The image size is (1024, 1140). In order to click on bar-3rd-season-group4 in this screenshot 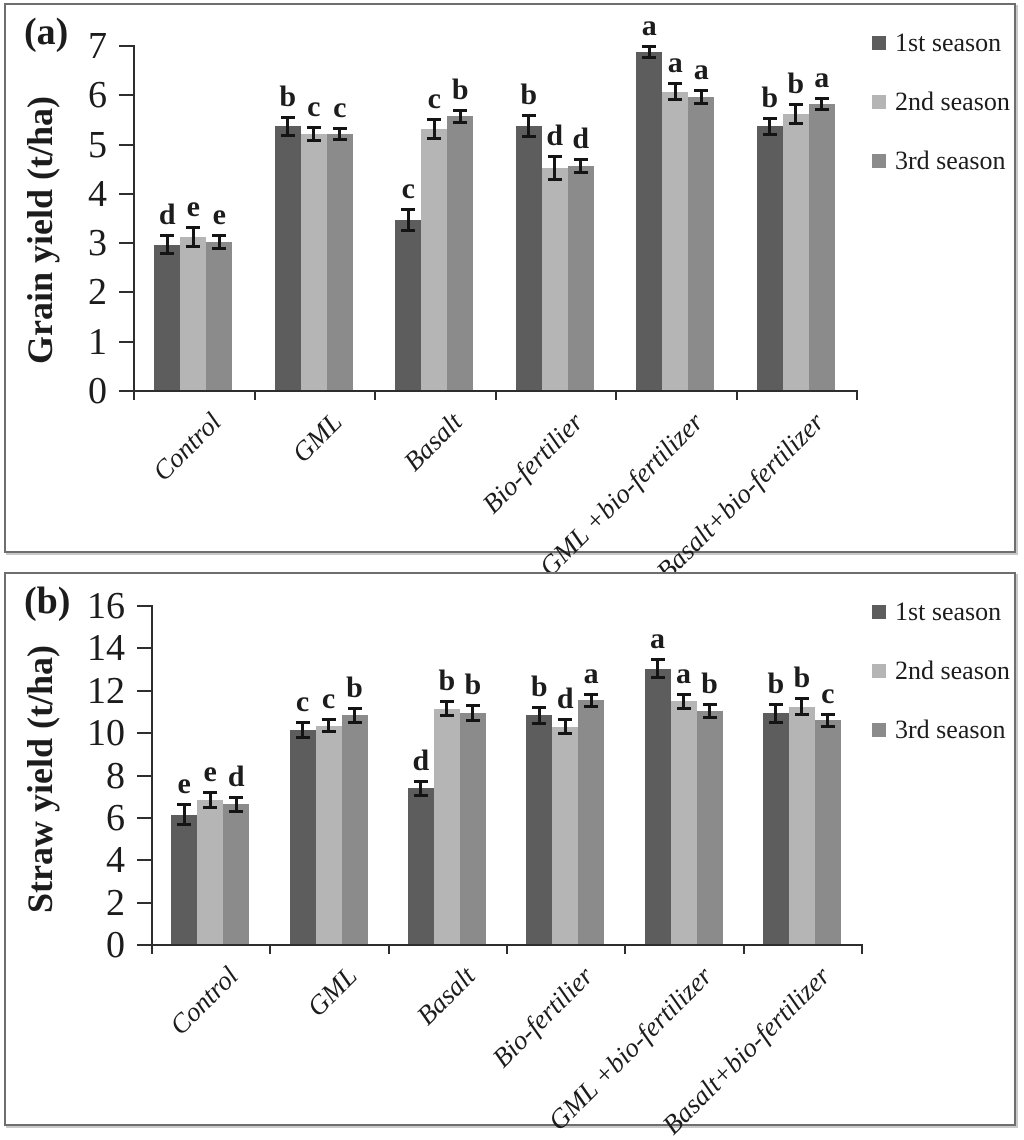, I will do `click(709, 827)`.